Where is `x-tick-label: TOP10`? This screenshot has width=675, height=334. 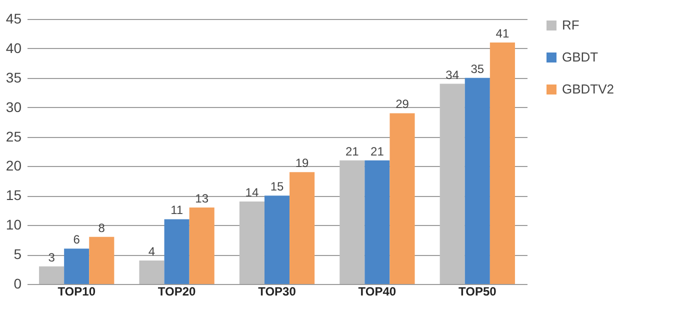 x-tick-label: TOP10 is located at coordinates (77, 291).